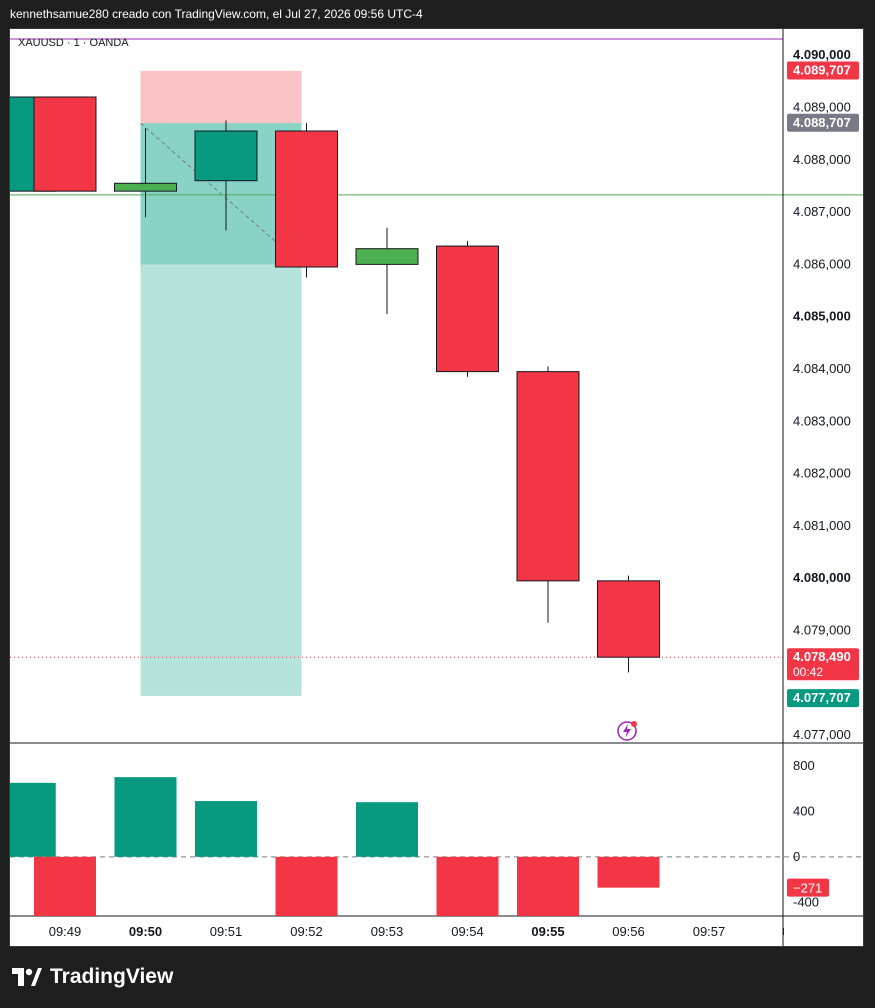 This screenshot has width=875, height=1008. I want to click on symbol-label: XAUUSD · 1 · OANDA, so click(73, 43).